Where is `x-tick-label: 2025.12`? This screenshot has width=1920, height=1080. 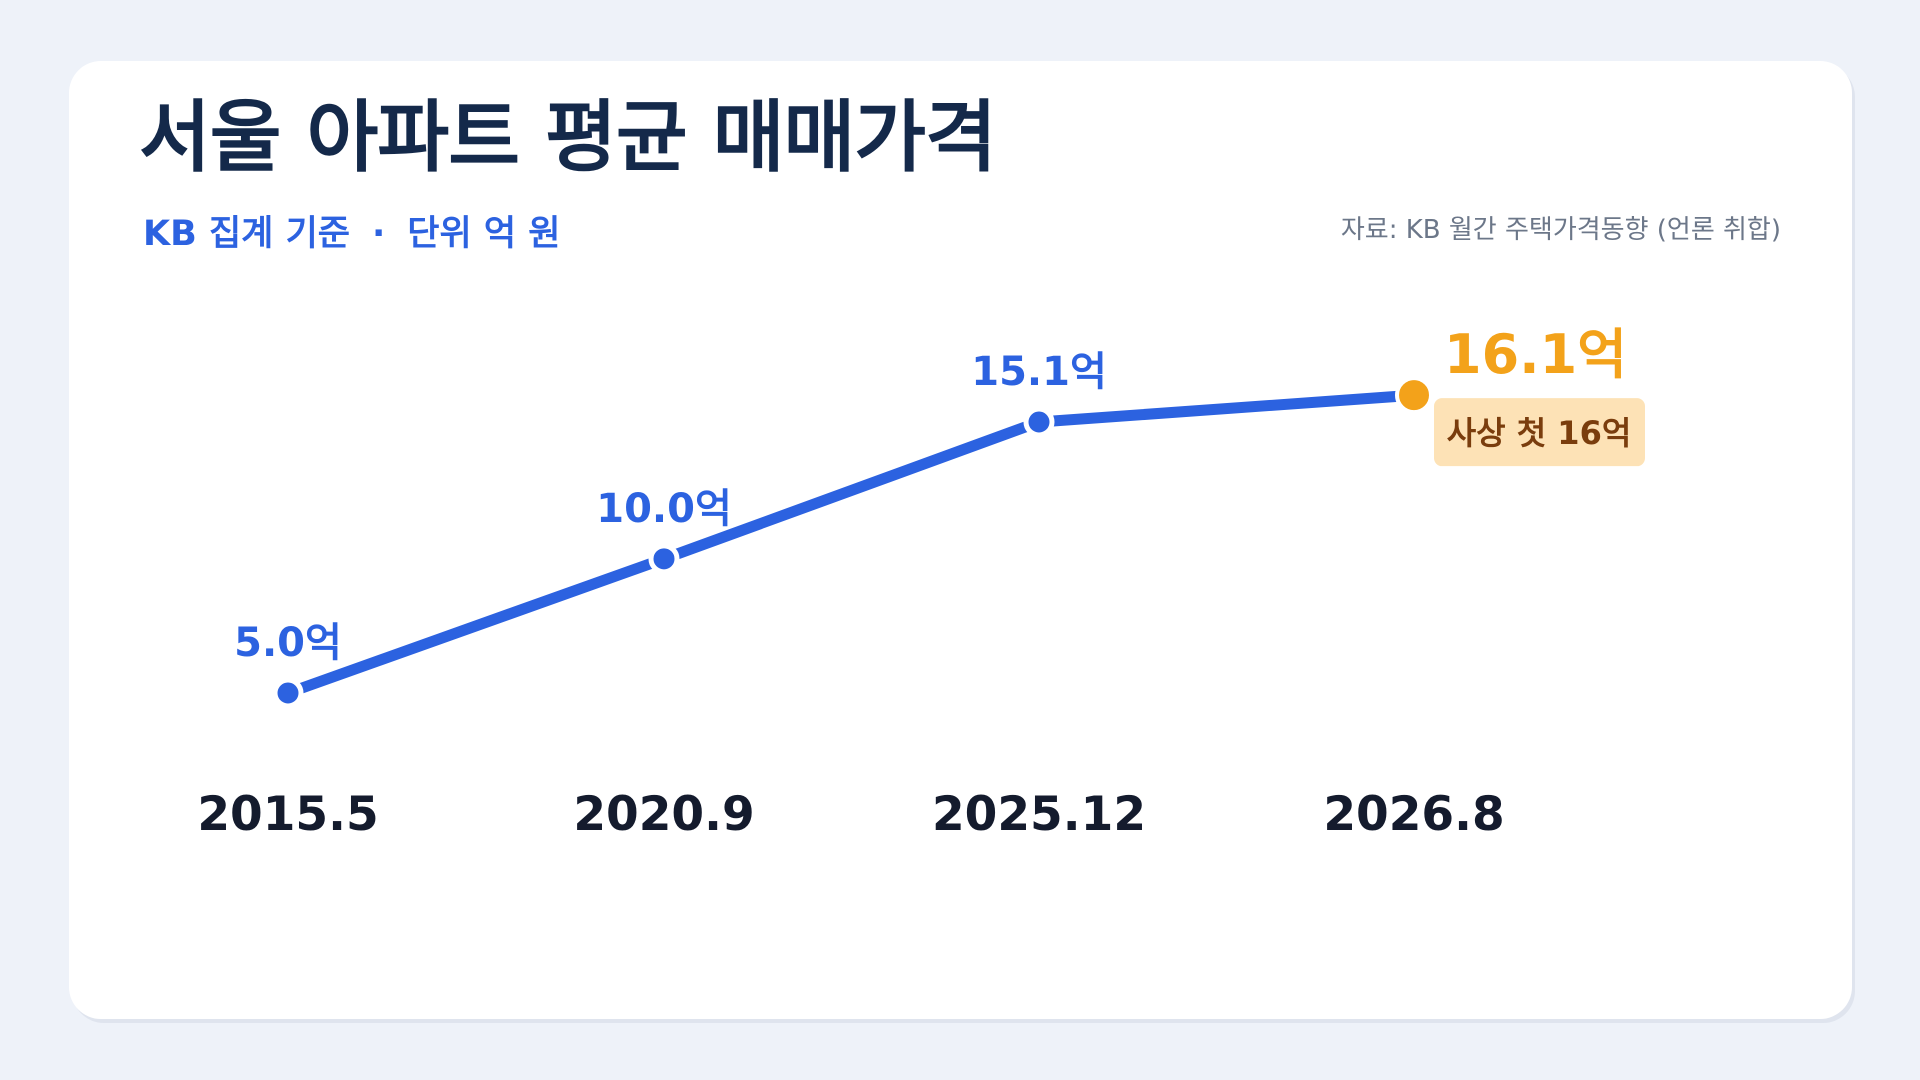 x-tick-label: 2025.12 is located at coordinates (1039, 814).